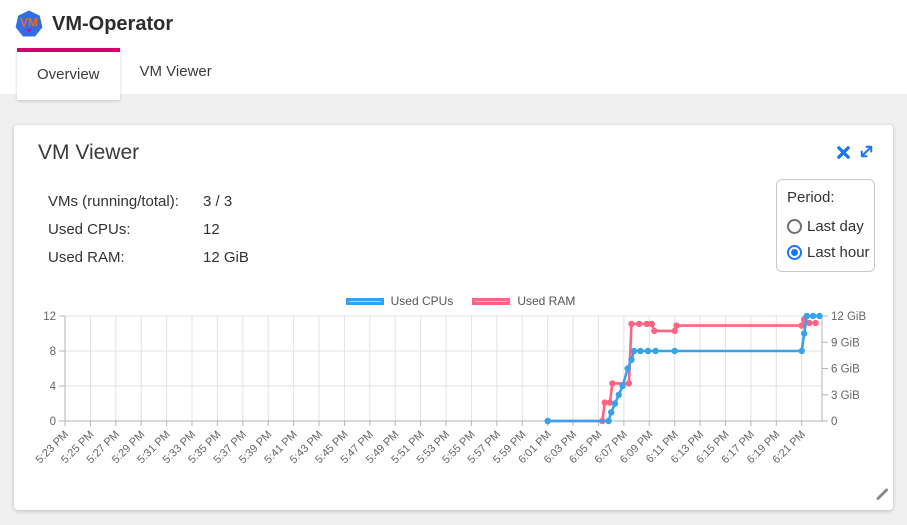 The image size is (907, 525). I want to click on svg-text: 12 GiB, so click(848, 317).